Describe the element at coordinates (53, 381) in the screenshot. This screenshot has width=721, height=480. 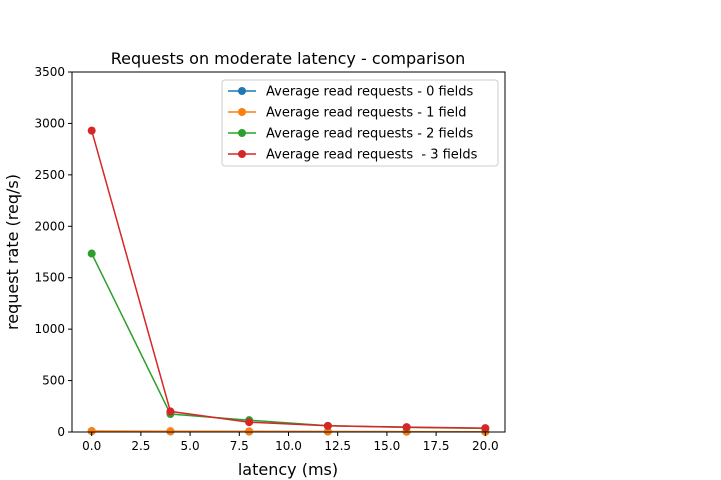
I see `y-tick-label: 500` at that location.